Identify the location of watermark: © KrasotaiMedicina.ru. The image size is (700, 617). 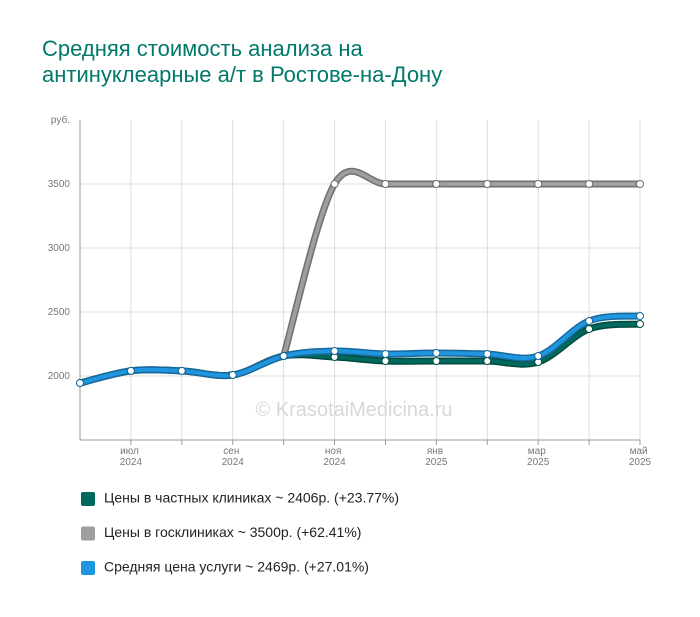
(353, 410).